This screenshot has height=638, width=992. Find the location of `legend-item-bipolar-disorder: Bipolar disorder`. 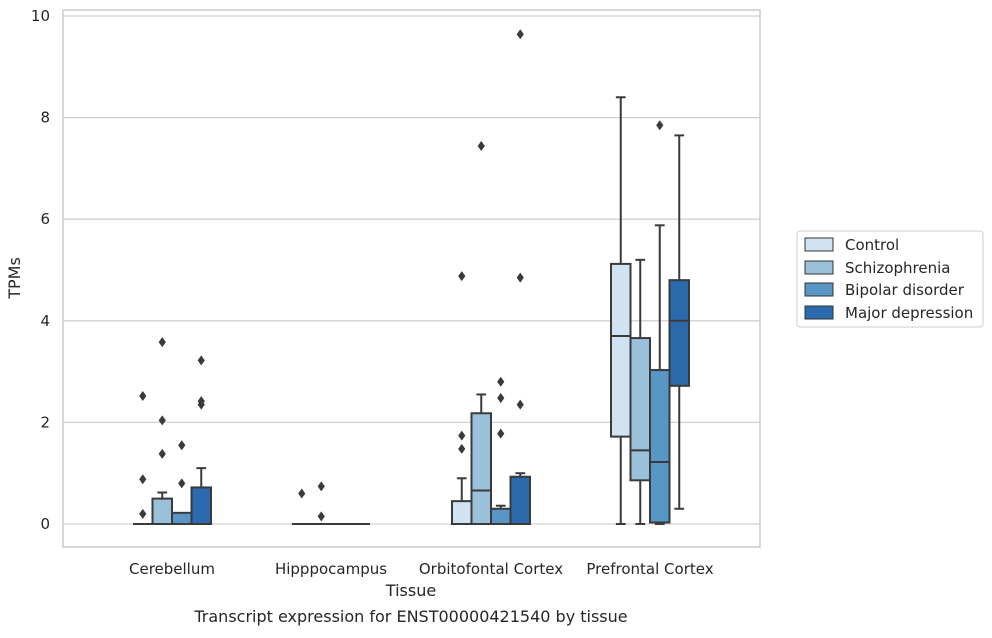

legend-item-bipolar-disorder: Bipolar disorder is located at coordinates (884, 290).